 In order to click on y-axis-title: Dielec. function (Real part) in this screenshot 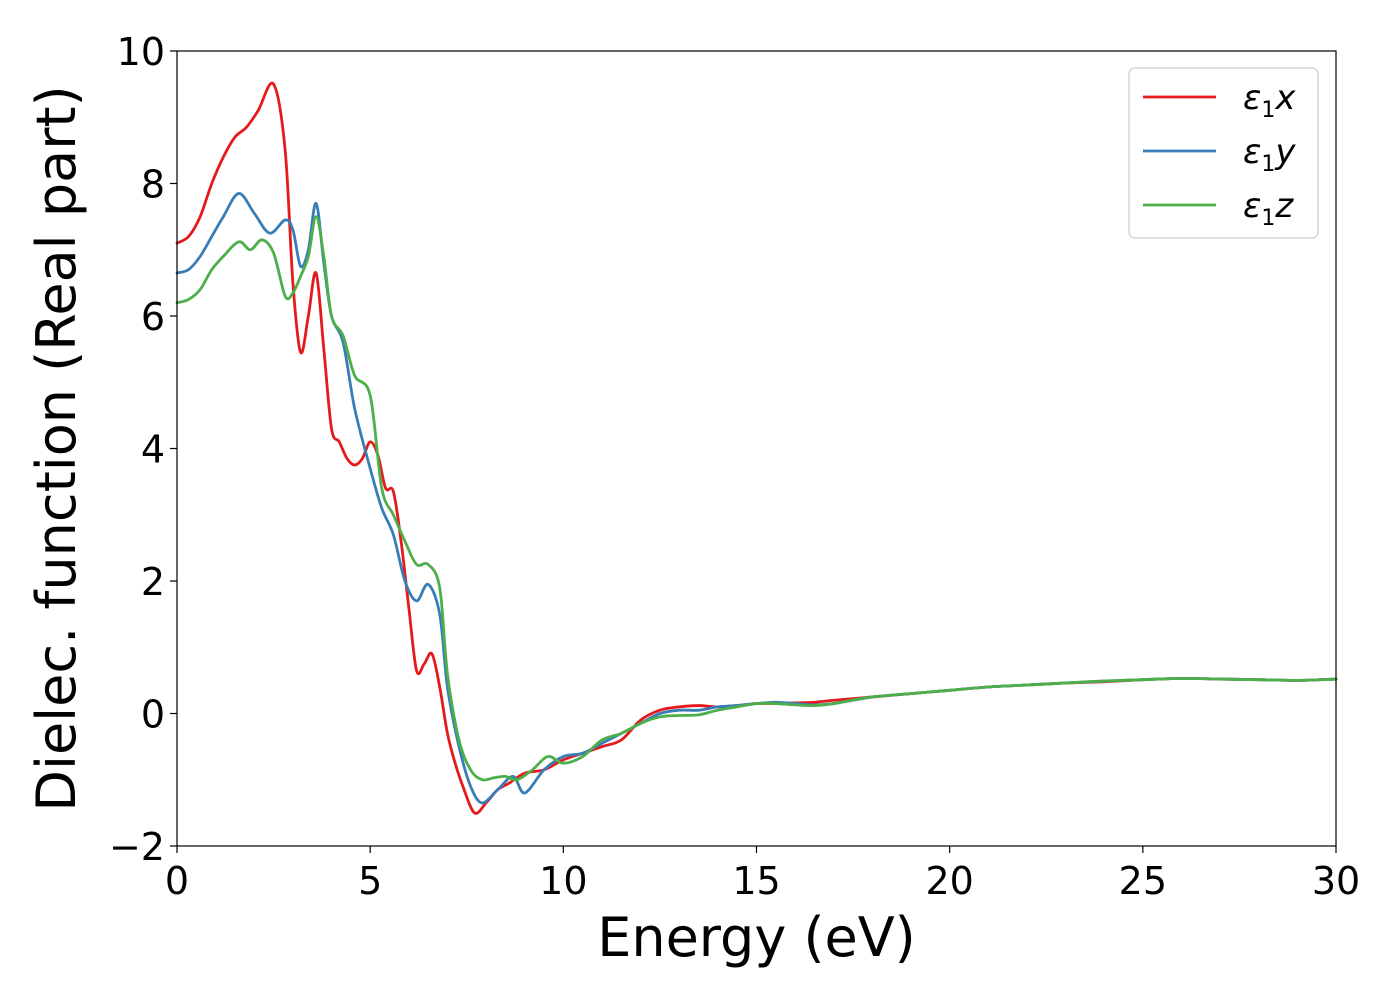, I will do `click(56, 448)`.